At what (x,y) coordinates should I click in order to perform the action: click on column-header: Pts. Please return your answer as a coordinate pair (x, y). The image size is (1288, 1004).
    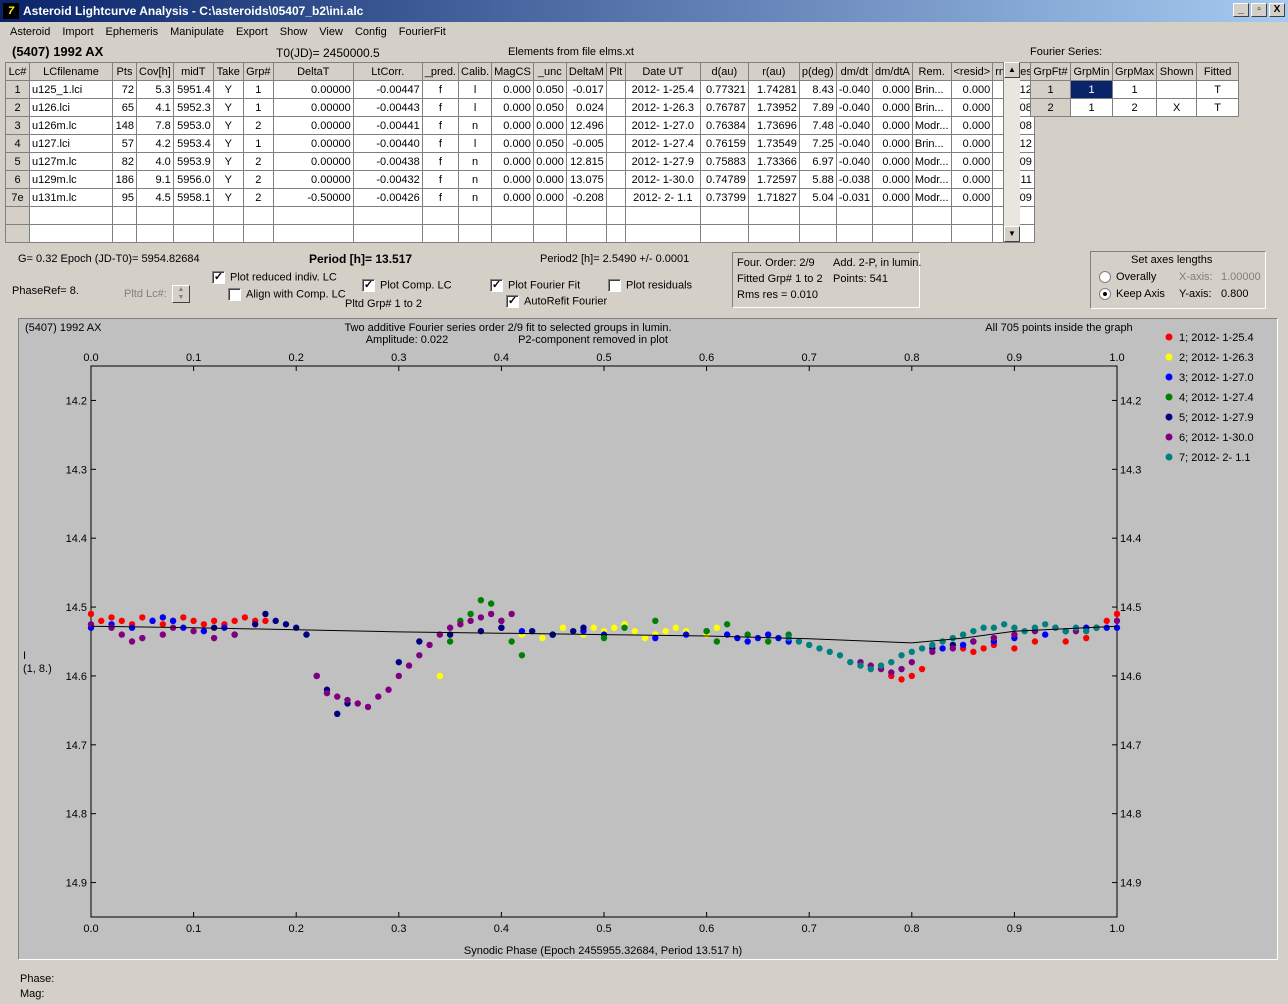
    Looking at the image, I should click on (124, 71).